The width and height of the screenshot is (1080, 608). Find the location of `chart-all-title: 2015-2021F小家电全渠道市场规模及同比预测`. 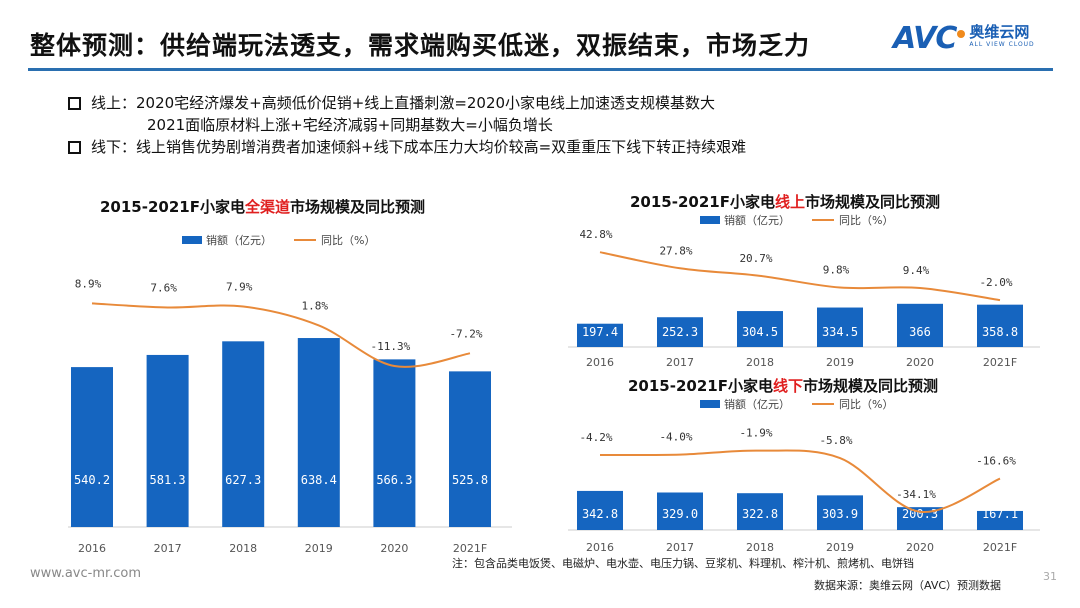

chart-all-title: 2015-2021F小家电全渠道市场规模及同比预测 is located at coordinates (262, 207).